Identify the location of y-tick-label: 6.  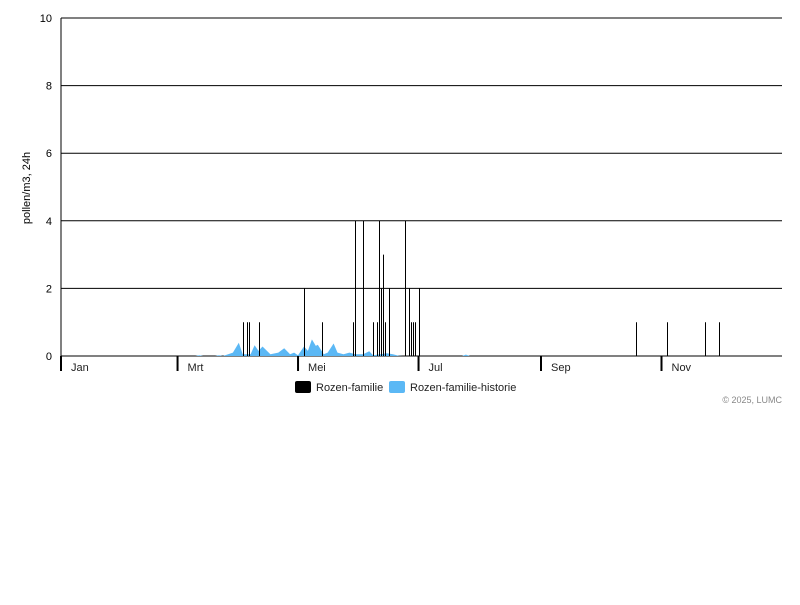
(49, 154).